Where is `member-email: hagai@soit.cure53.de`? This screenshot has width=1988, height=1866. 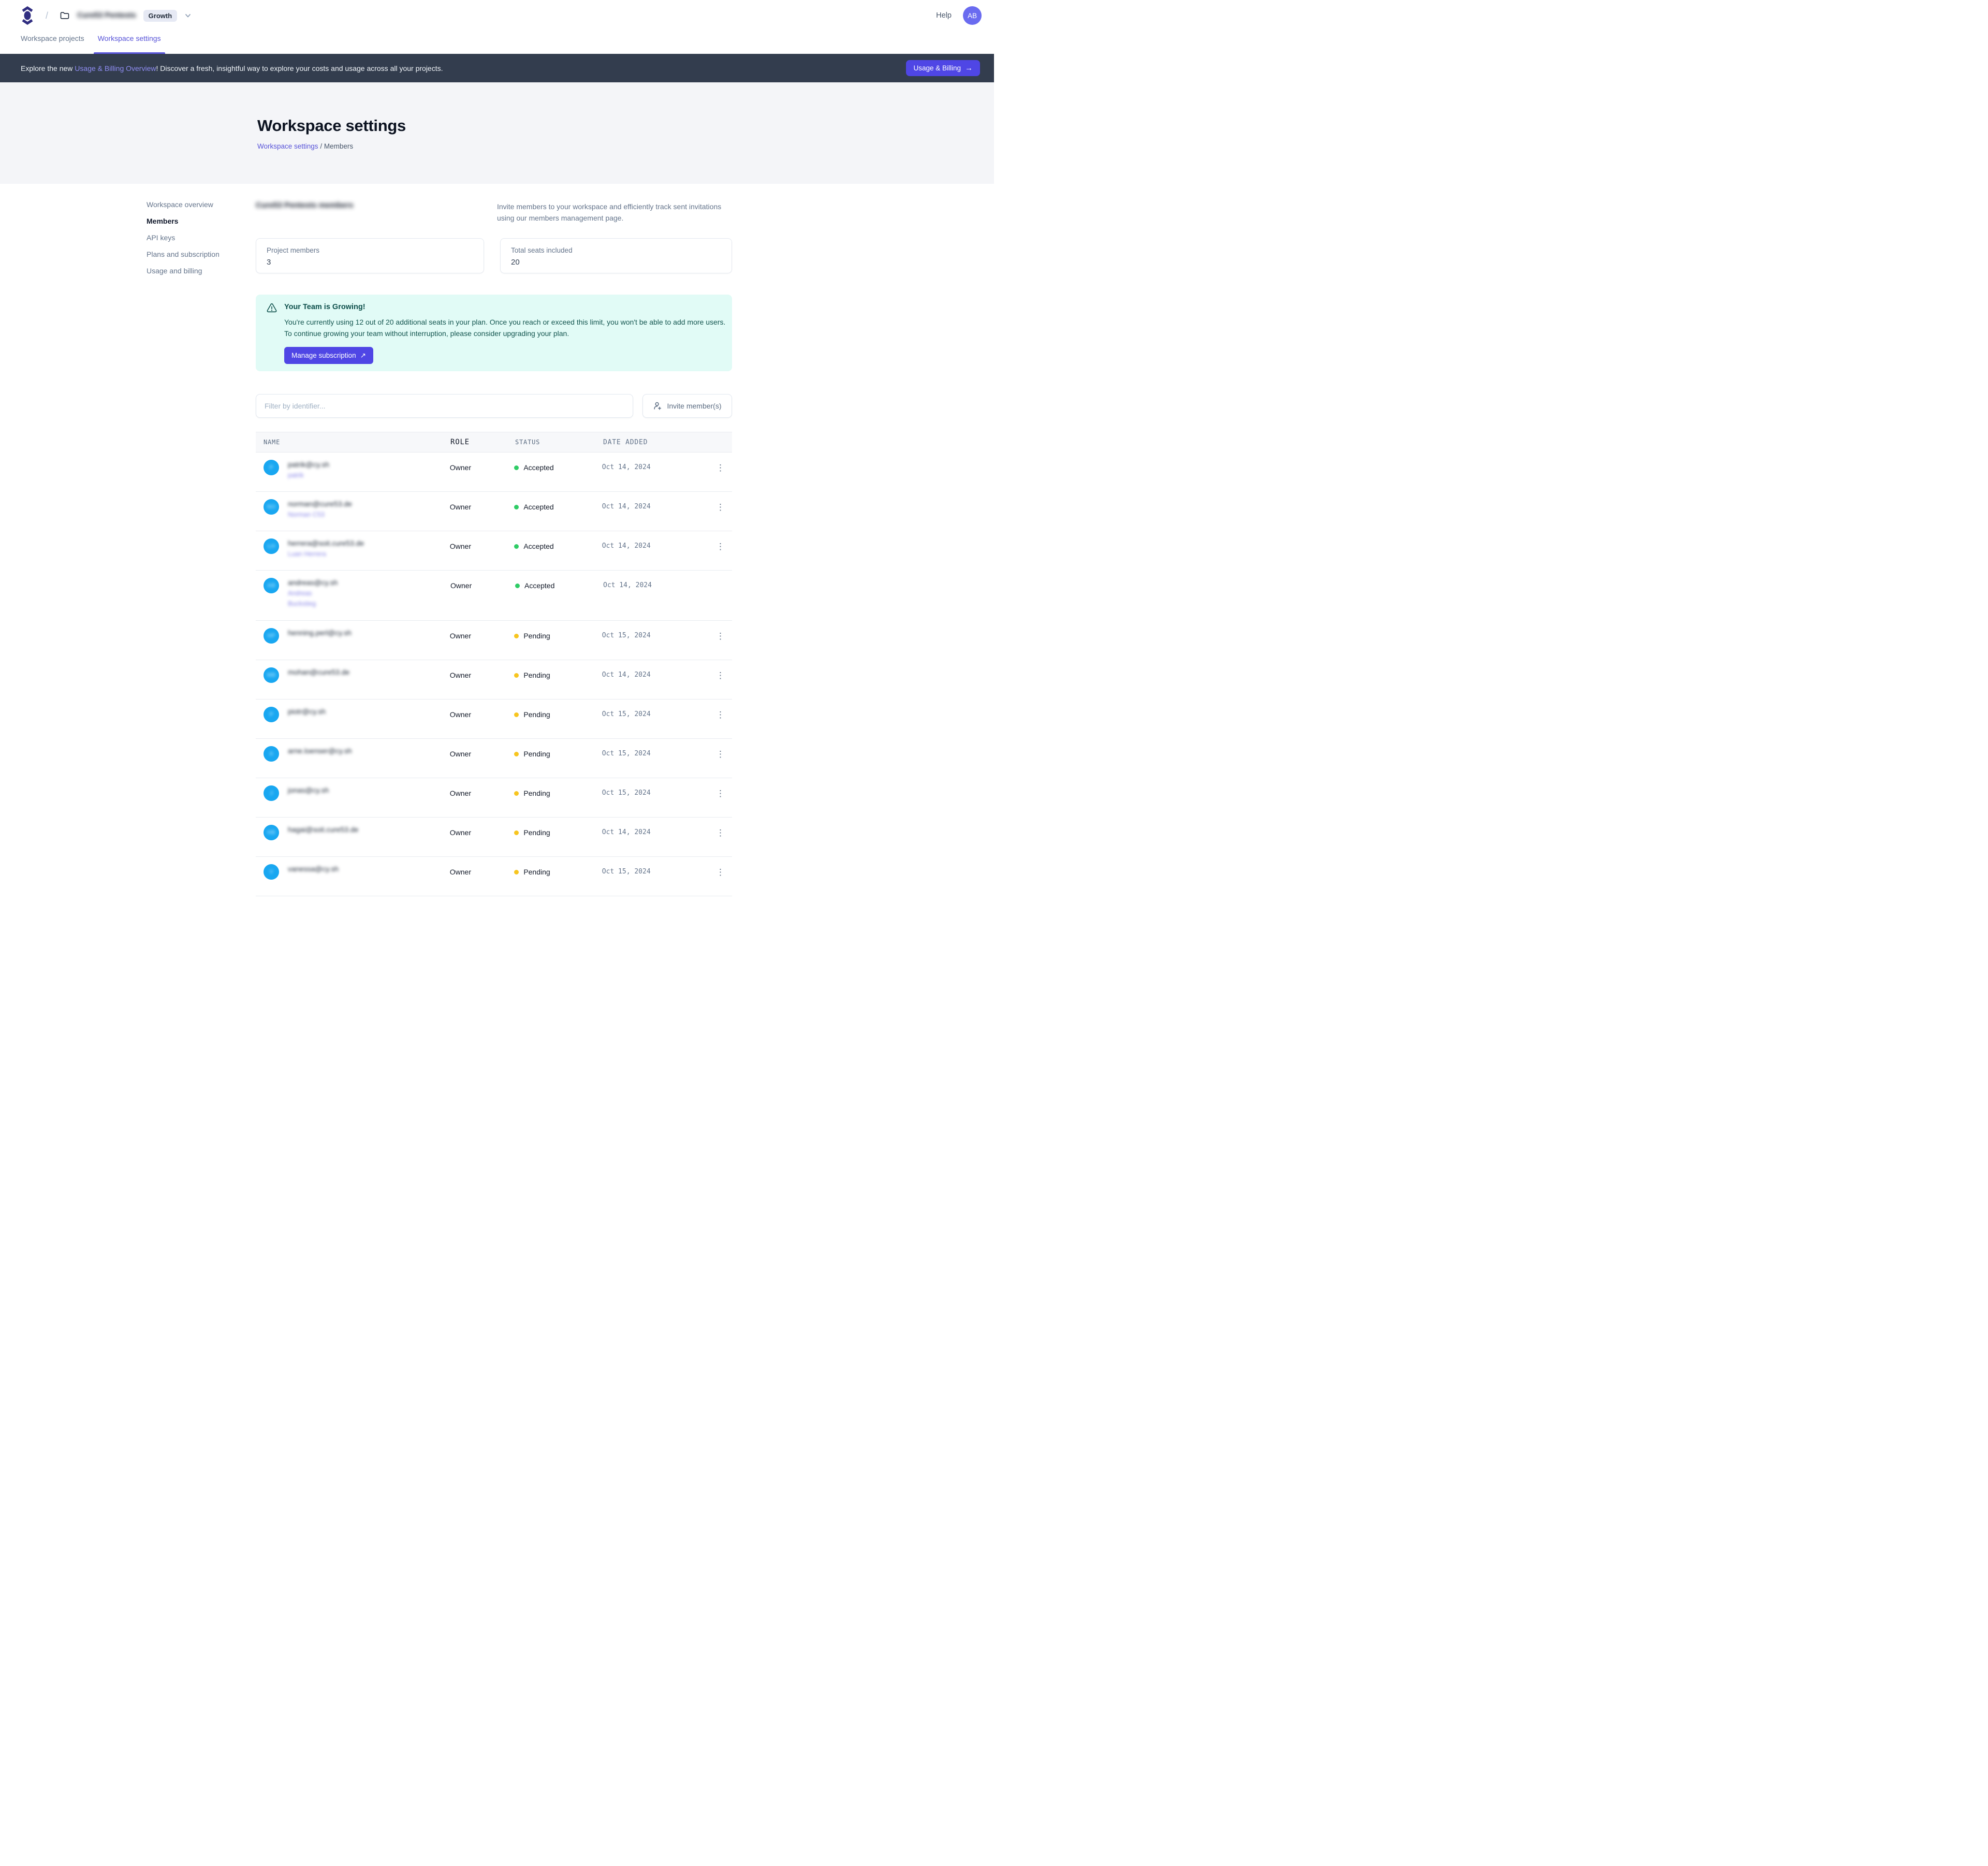
member-email: hagai@soit.cure53.de is located at coordinates (323, 829).